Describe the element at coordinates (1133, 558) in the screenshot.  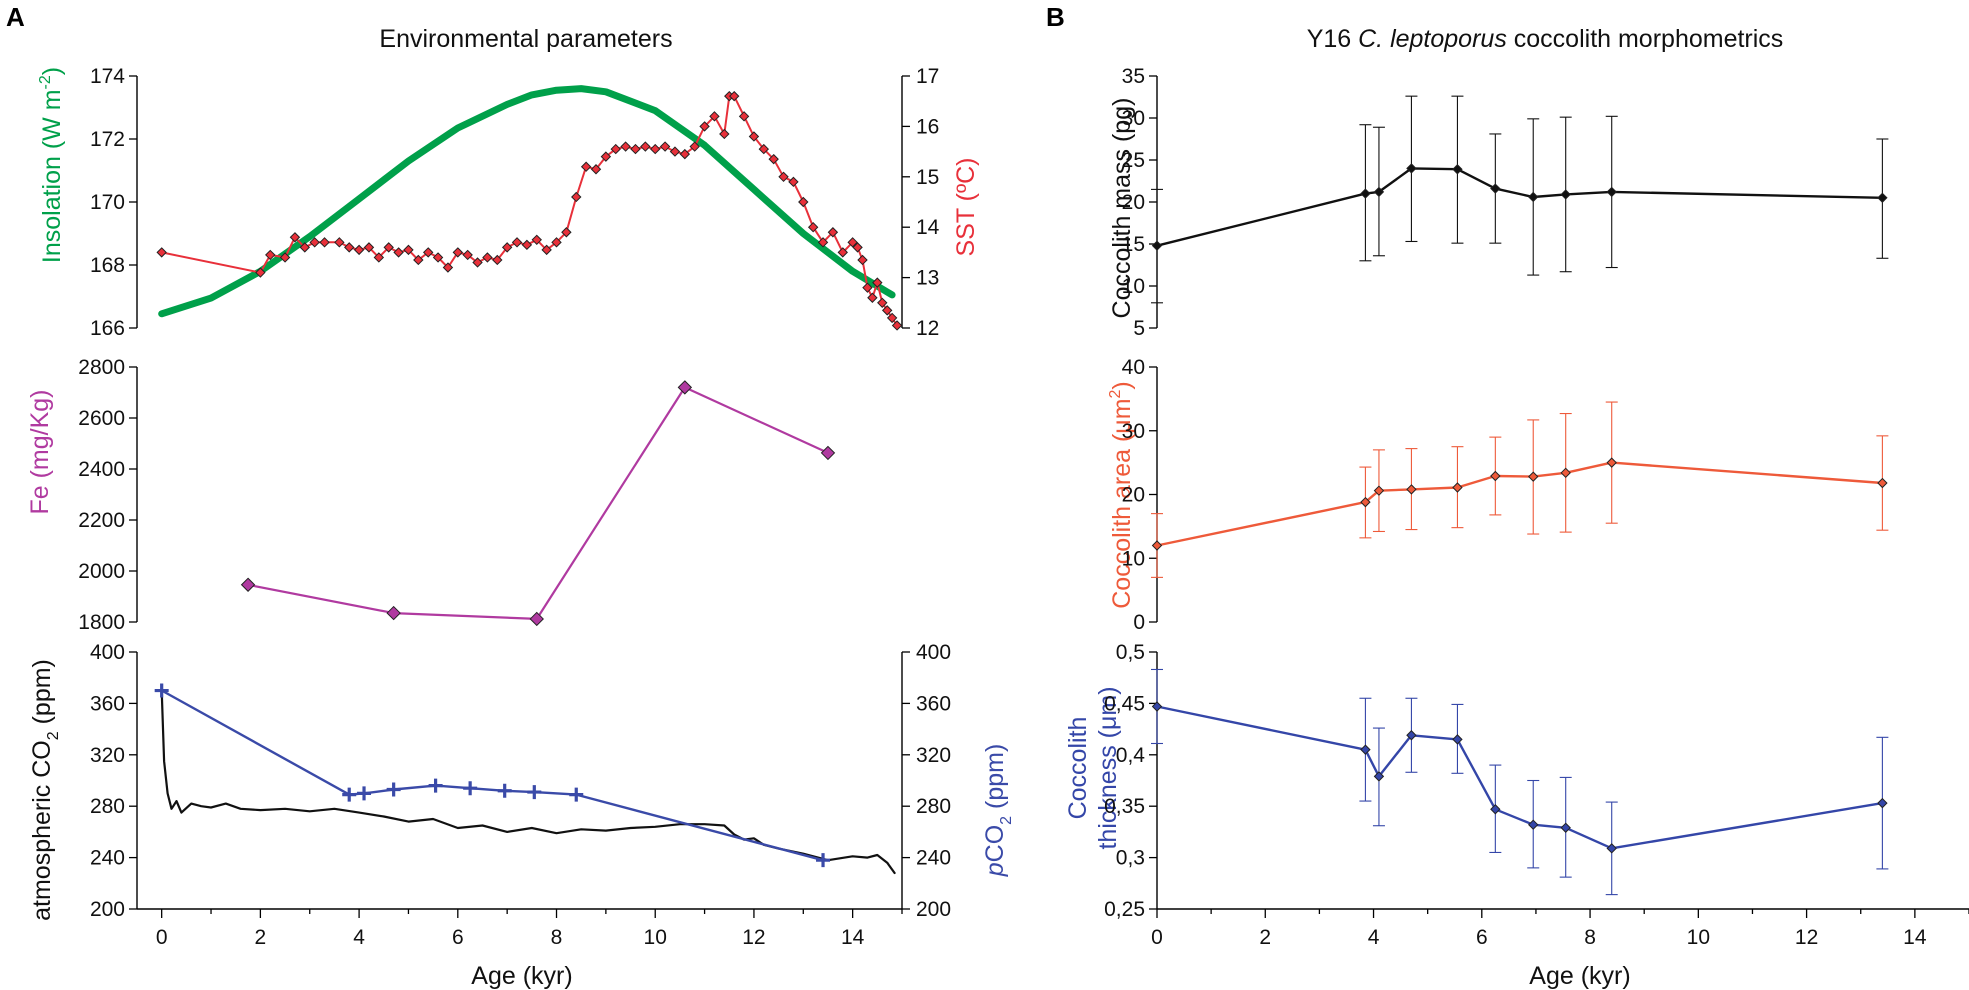
I see `area-tick-label: 10` at that location.